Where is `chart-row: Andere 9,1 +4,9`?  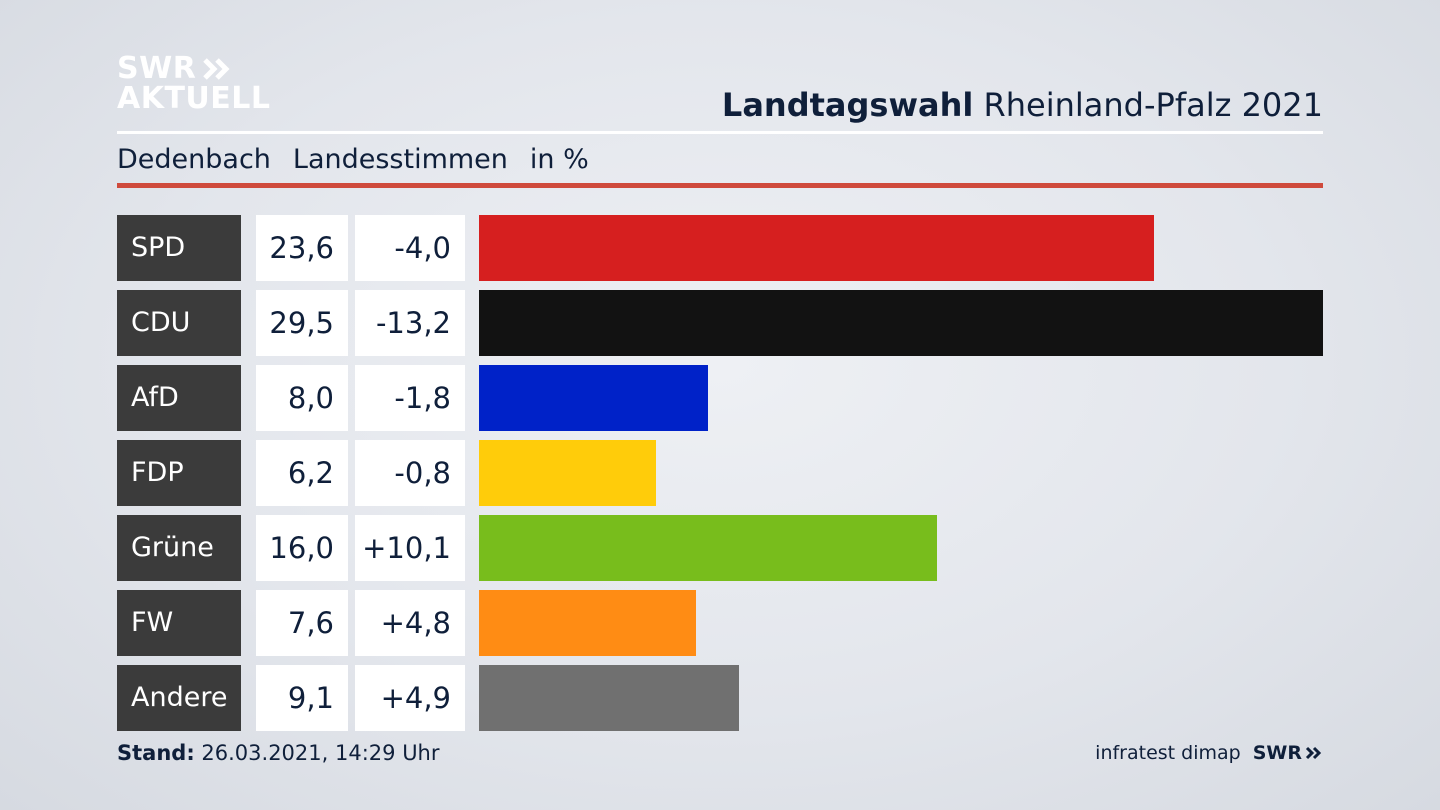 chart-row: Andere 9,1 +4,9 is located at coordinates (720, 698).